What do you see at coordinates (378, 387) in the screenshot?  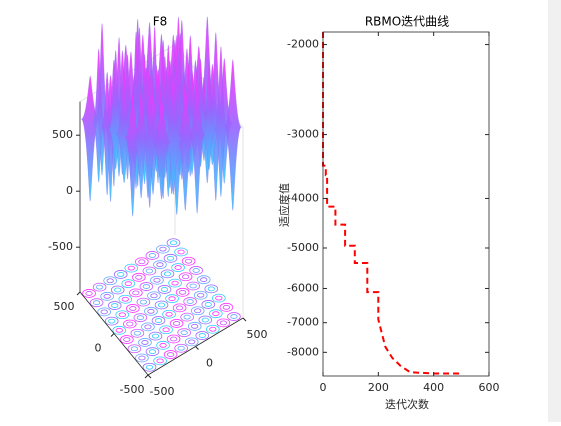 I see `x-tick-label: 200` at bounding box center [378, 387].